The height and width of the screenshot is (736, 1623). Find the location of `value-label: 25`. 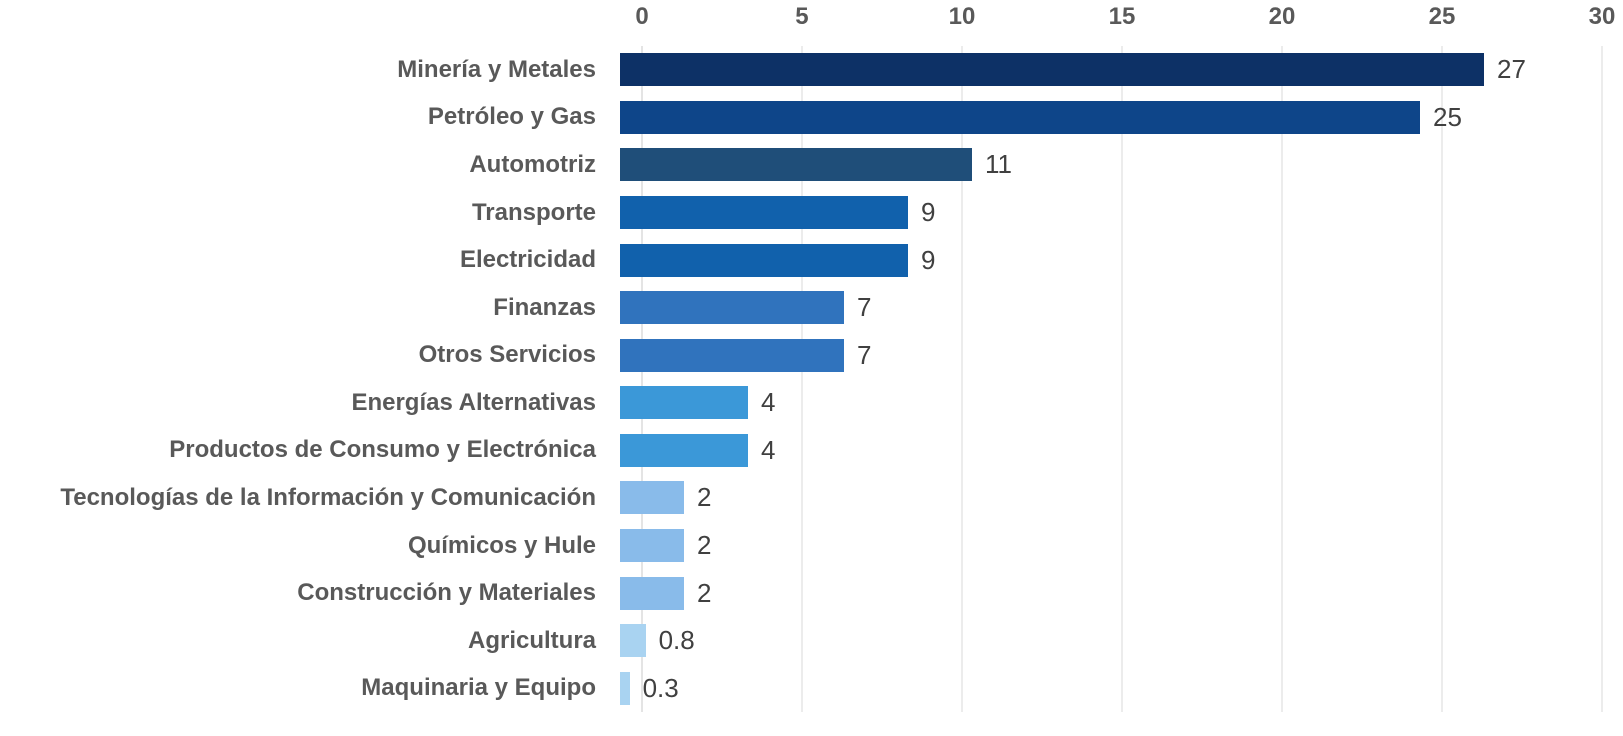

value-label: 25 is located at coordinates (1447, 116).